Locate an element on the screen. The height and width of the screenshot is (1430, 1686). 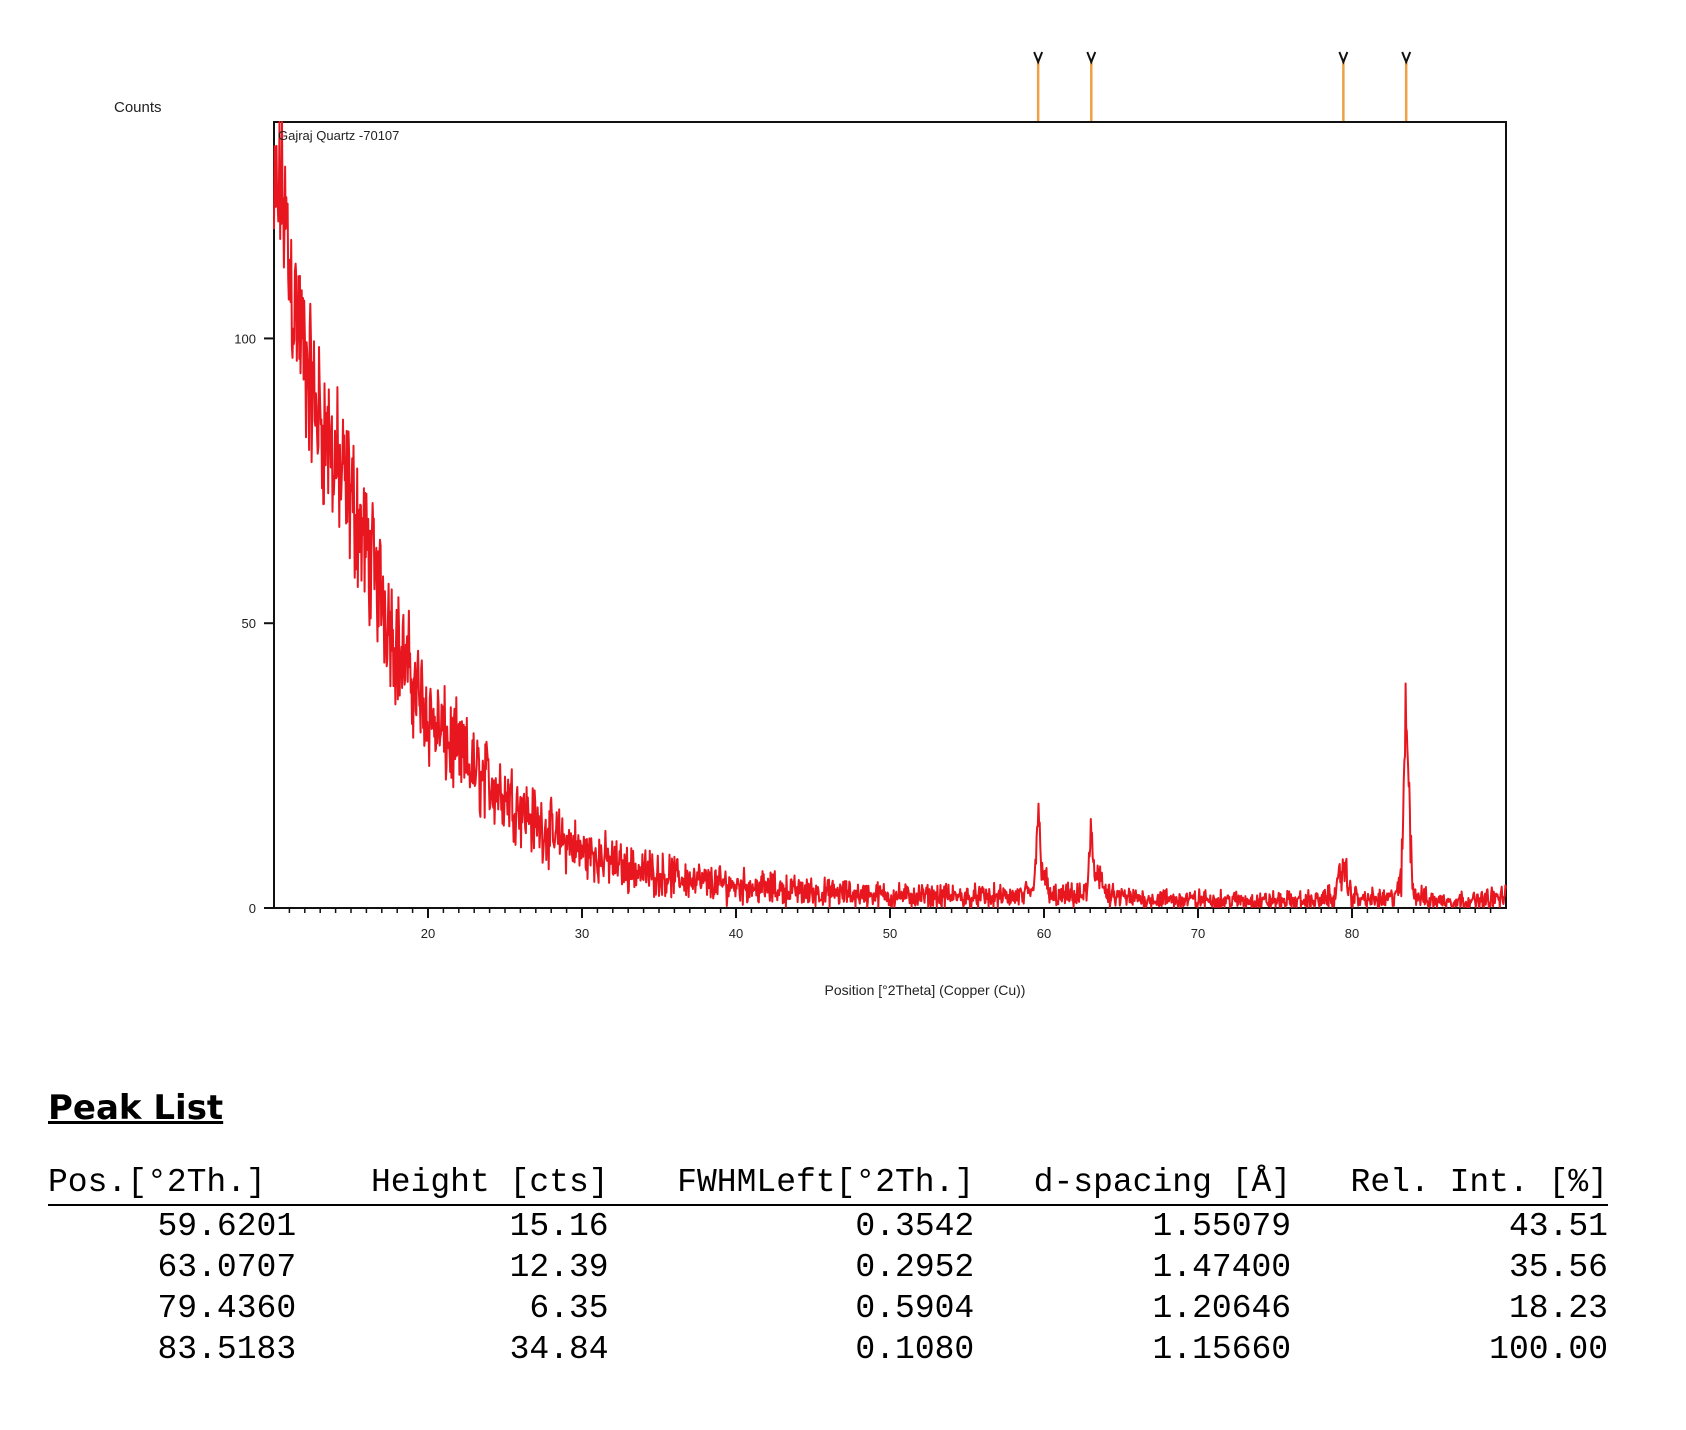
column-header-position: Pos.[°2Th.] is located at coordinates (182, 1183).